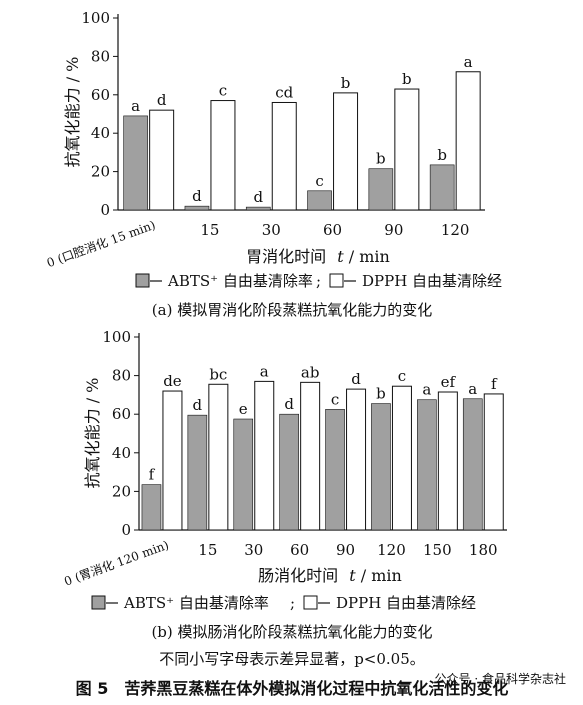  Describe the element at coordinates (298, 575) in the screenshot. I see `chart-b-xlabel-prefix: 肠消化时间` at that location.